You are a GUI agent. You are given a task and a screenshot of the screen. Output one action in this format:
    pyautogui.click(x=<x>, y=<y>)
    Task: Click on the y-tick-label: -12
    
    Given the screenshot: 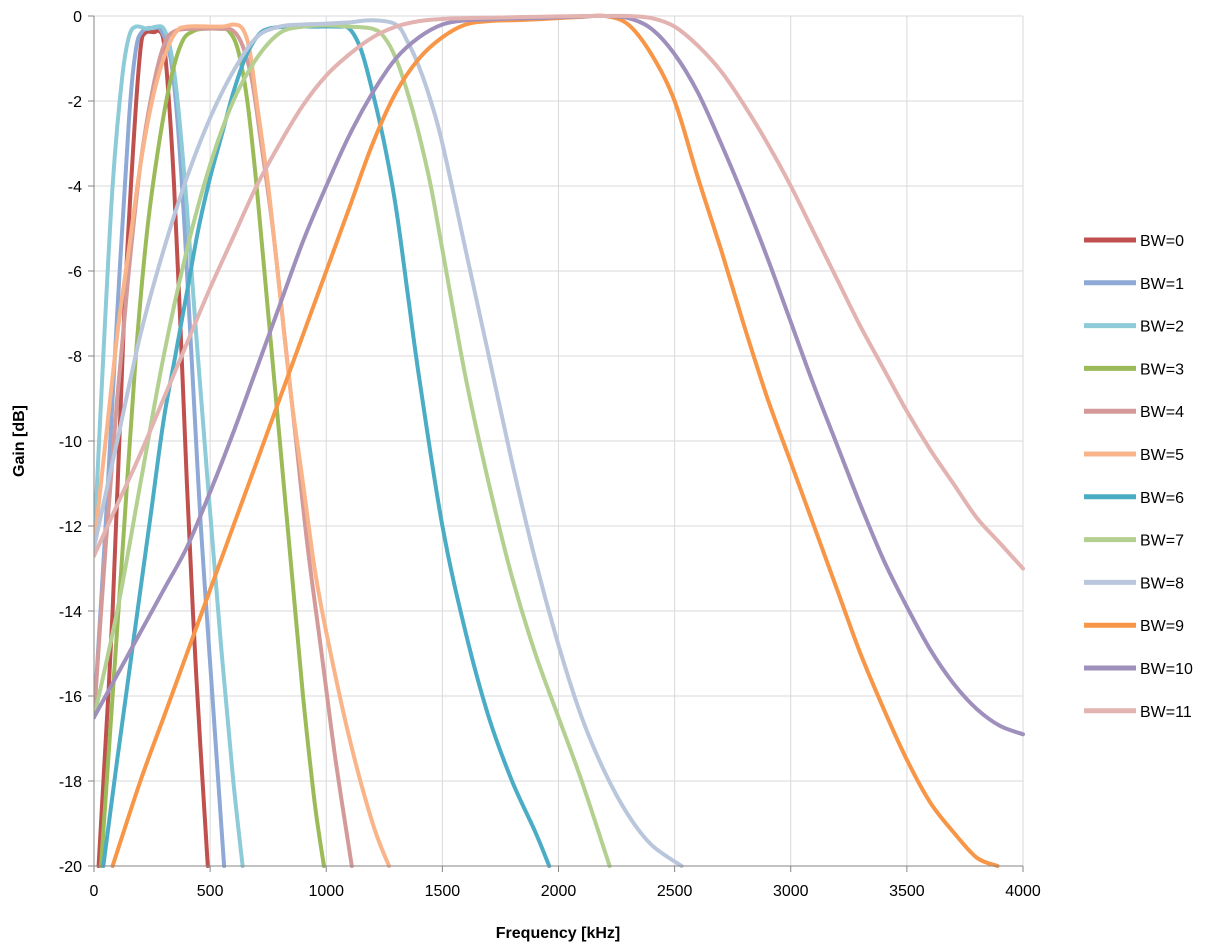 What is the action you would take?
    pyautogui.click(x=70, y=527)
    